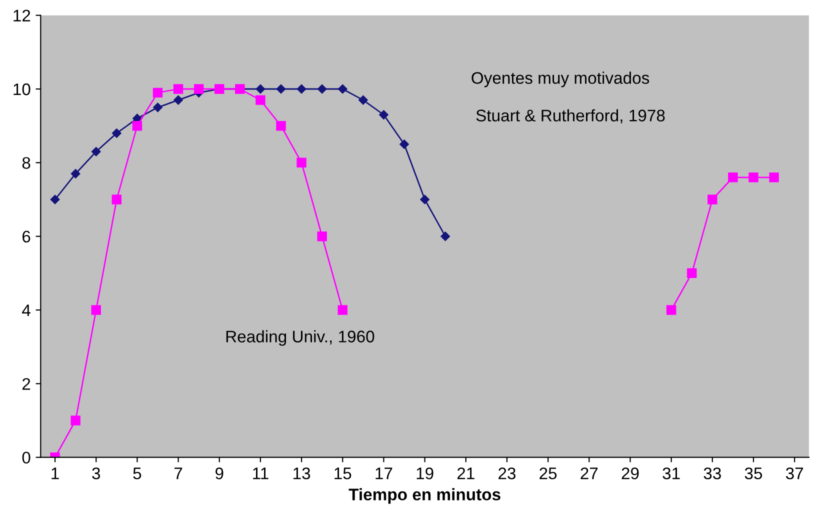 This screenshot has height=511, width=813. What do you see at coordinates (302, 474) in the screenshot?
I see `x-tick-label: 13` at bounding box center [302, 474].